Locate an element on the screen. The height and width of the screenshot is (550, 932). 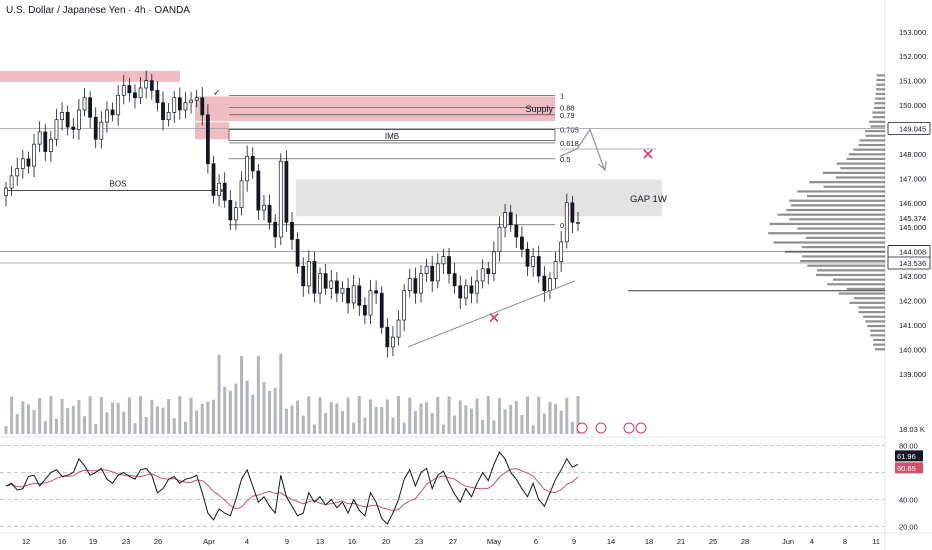
time-tick-label: 16 is located at coordinates (352, 541).